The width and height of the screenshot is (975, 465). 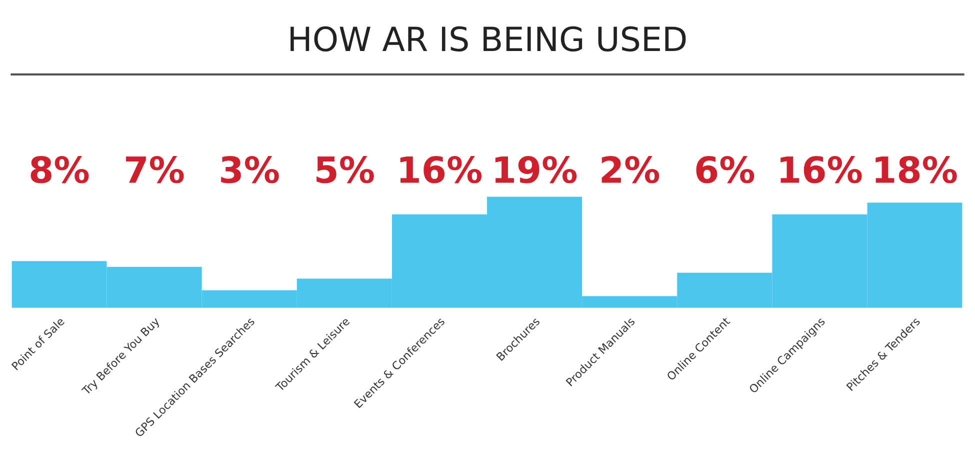 I want to click on data-label: 18%, so click(x=916, y=170).